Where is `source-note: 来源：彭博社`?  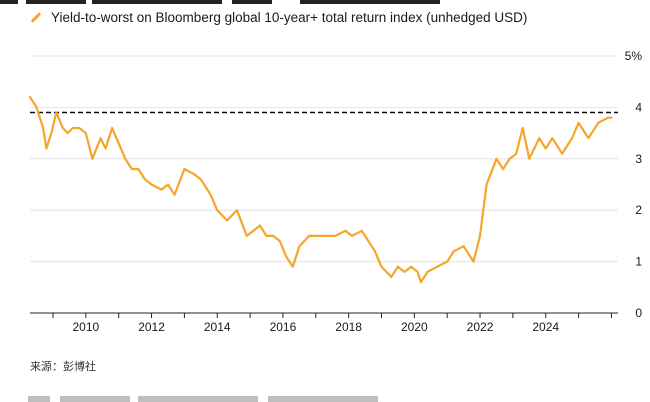 source-note: 来源：彭博社 is located at coordinates (63, 367).